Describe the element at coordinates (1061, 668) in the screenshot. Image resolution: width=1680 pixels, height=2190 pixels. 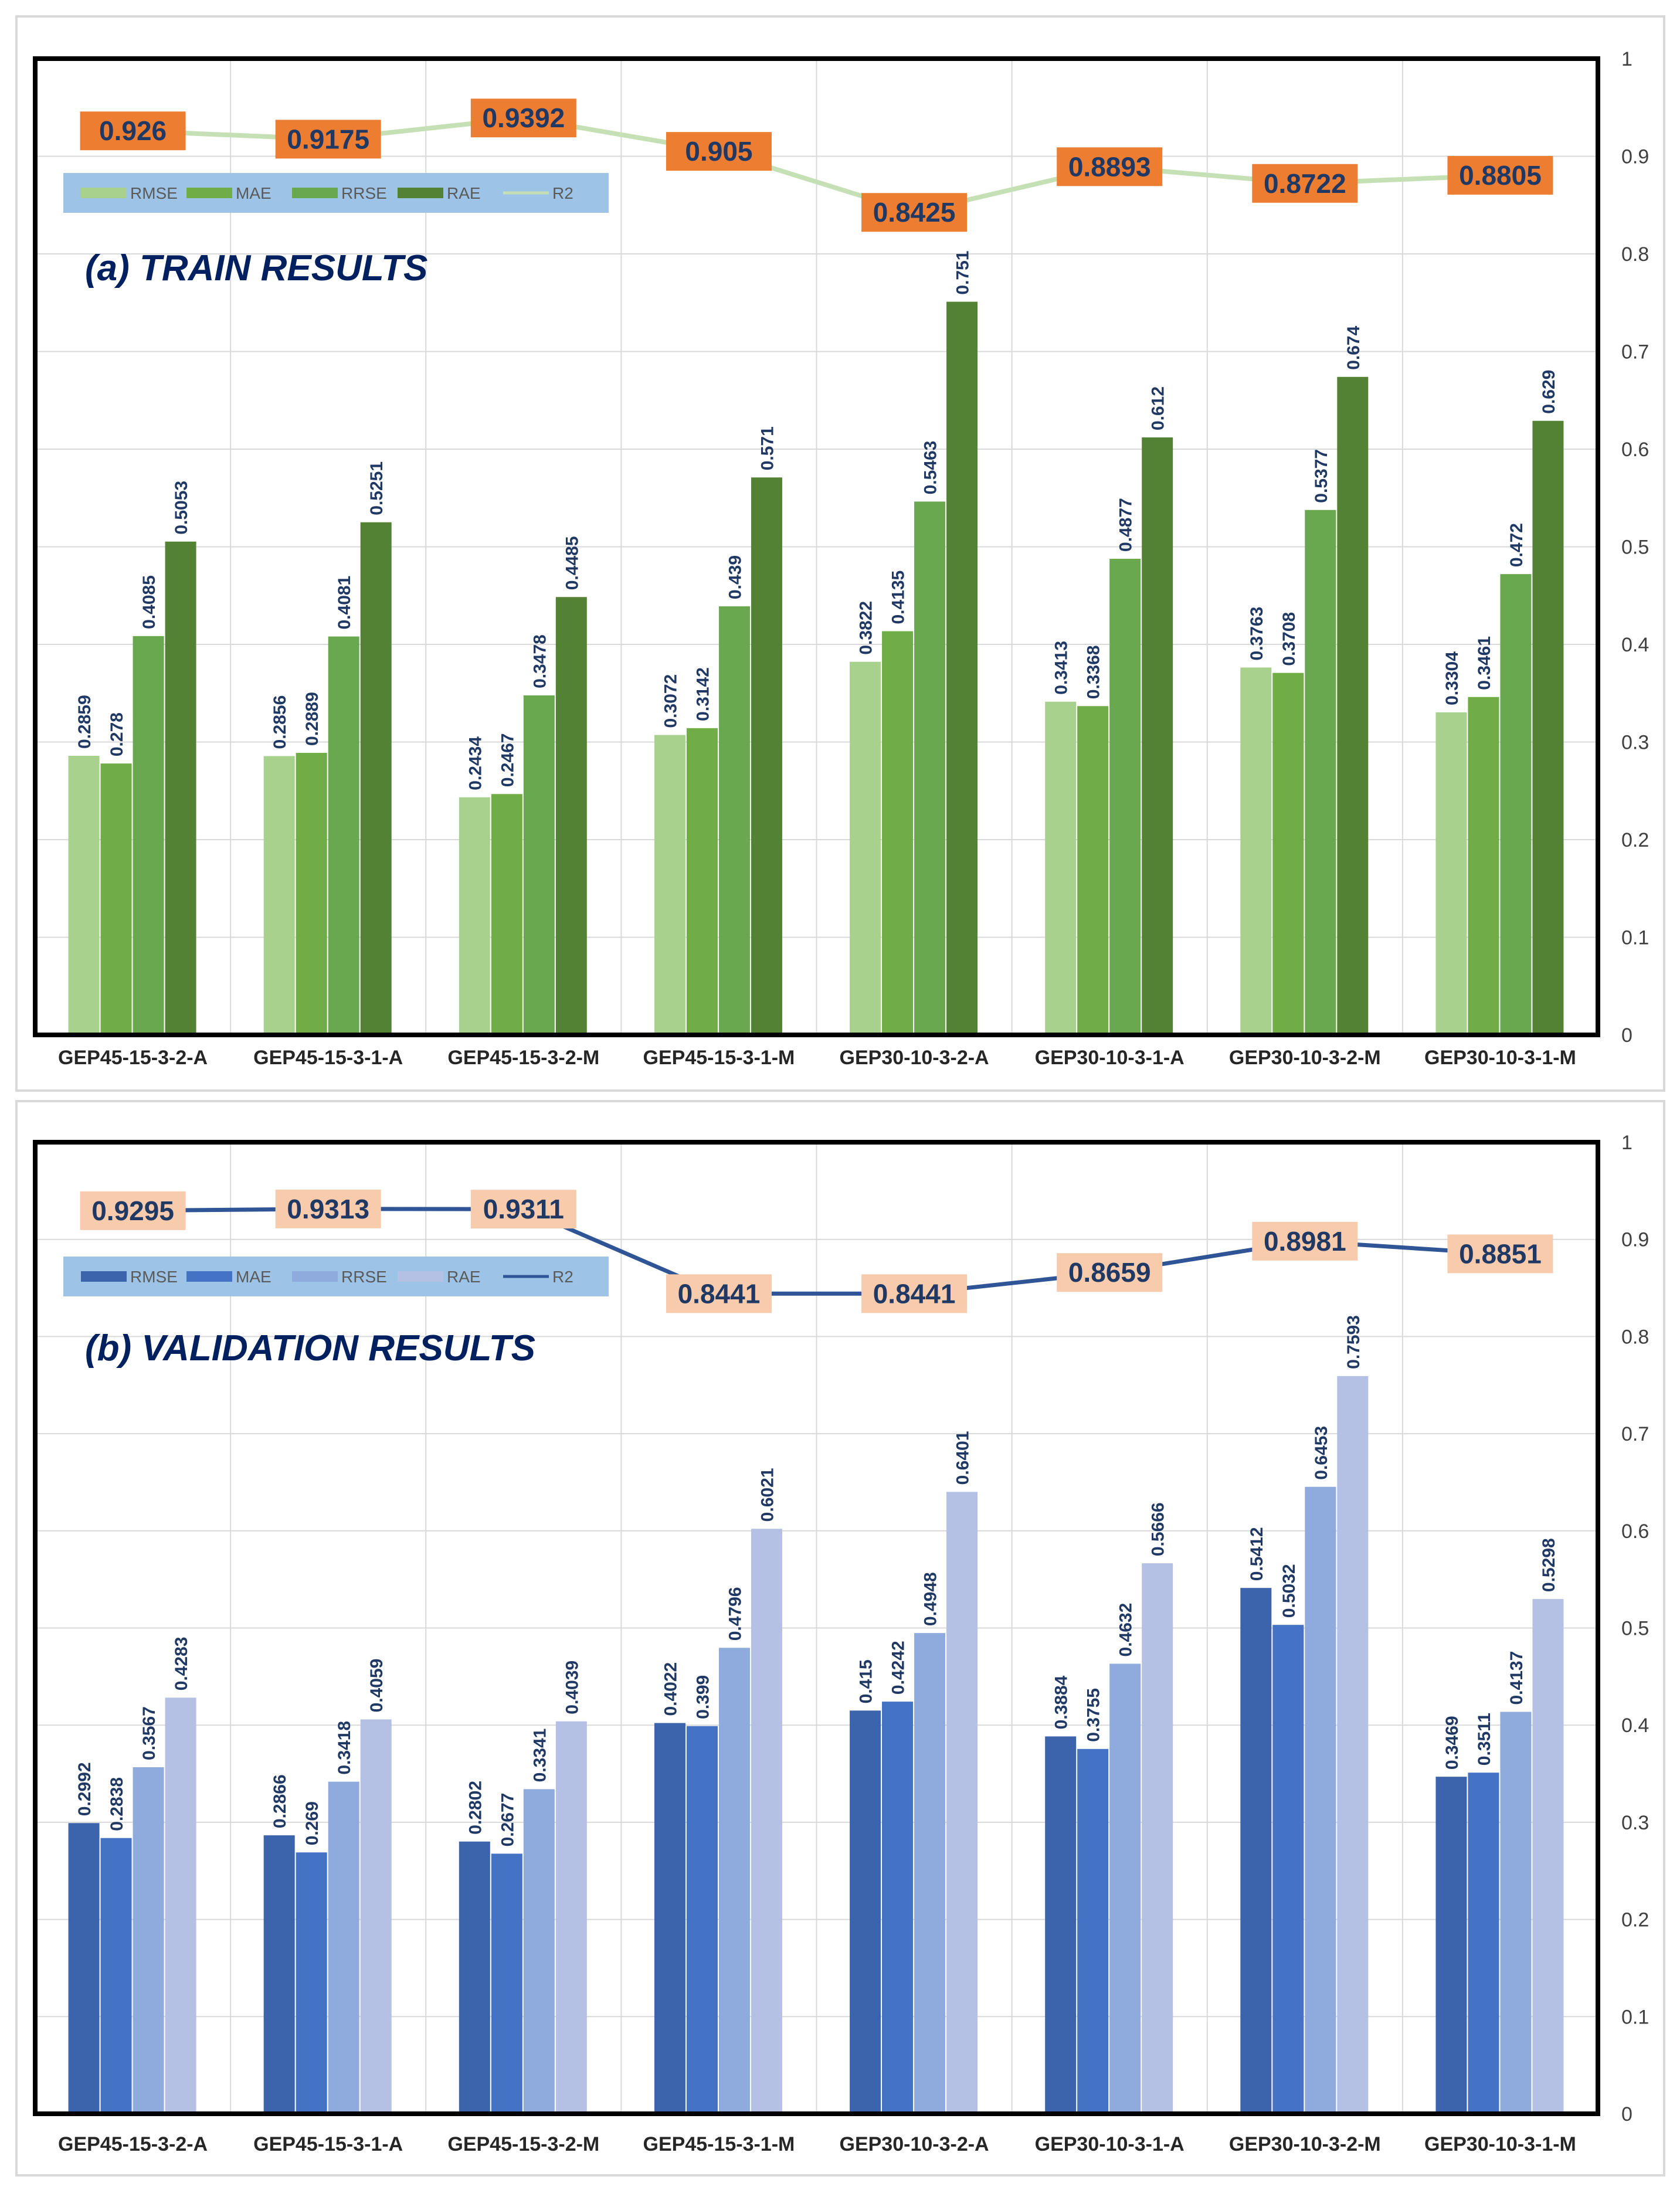
I see `bar-value-label: 0.3413` at that location.